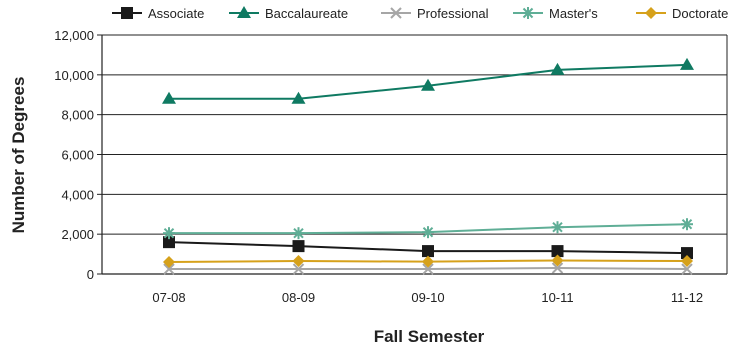  I want to click on y-tick-label: 12,000, so click(74, 35).